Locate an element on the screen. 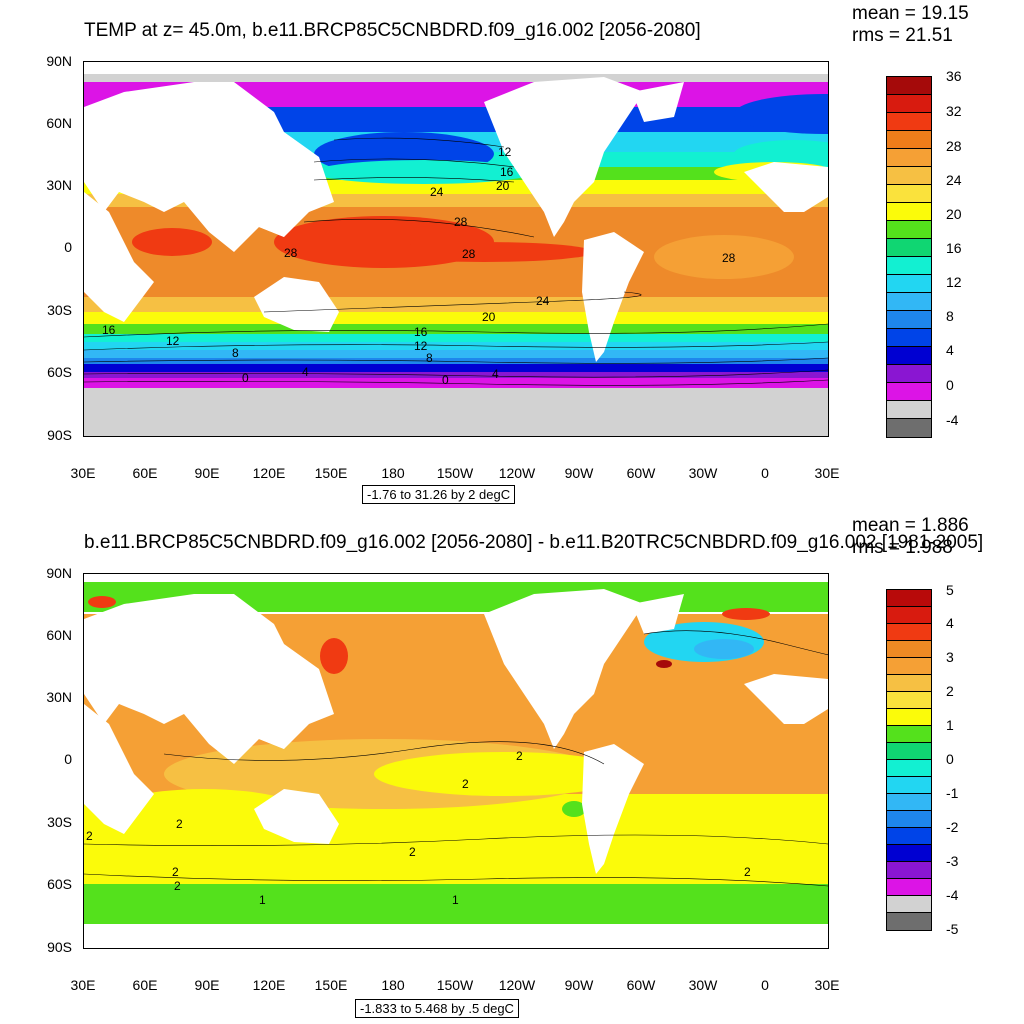 Image resolution: width=1024 pixels, height=1024 pixels. colorbar-label: 2 is located at coordinates (950, 691).